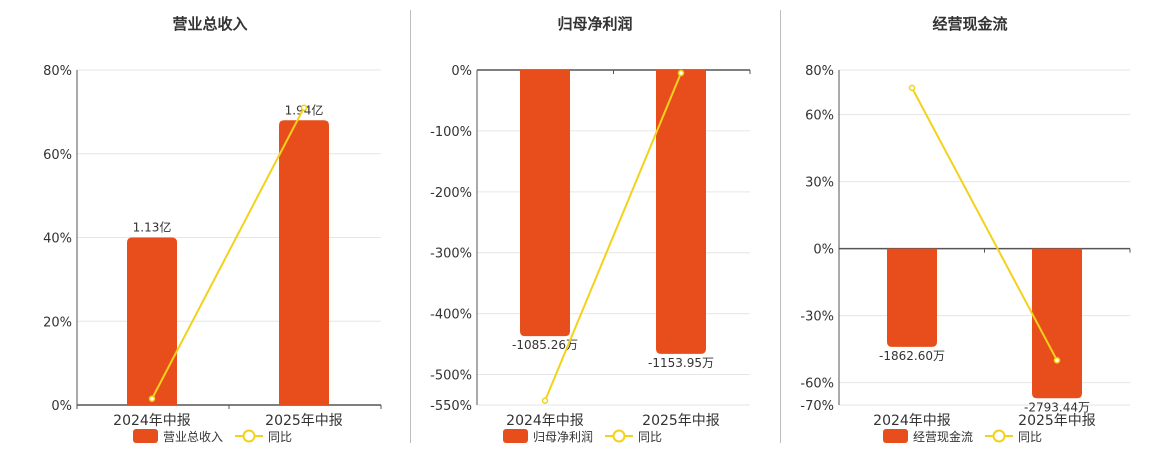 The width and height of the screenshot is (1160, 454). What do you see at coordinates (451, 406) in the screenshot?
I see `y-tick-label: -550%` at bounding box center [451, 406].